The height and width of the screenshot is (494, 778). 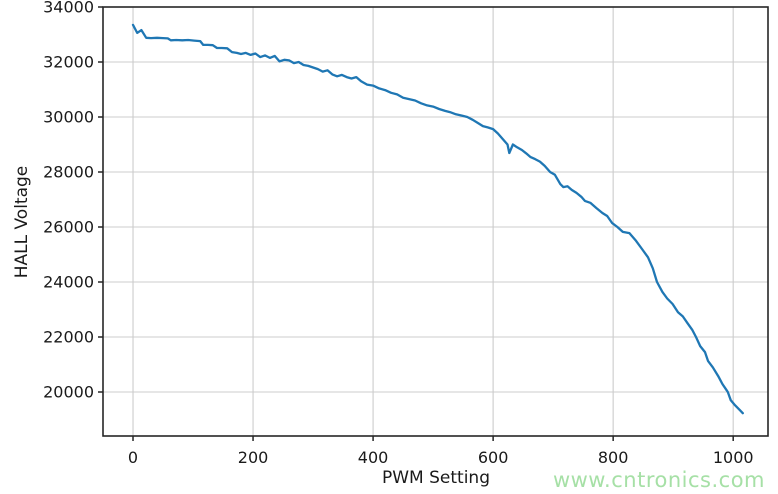 I want to click on x-tick-label: 1000, so click(x=733, y=457).